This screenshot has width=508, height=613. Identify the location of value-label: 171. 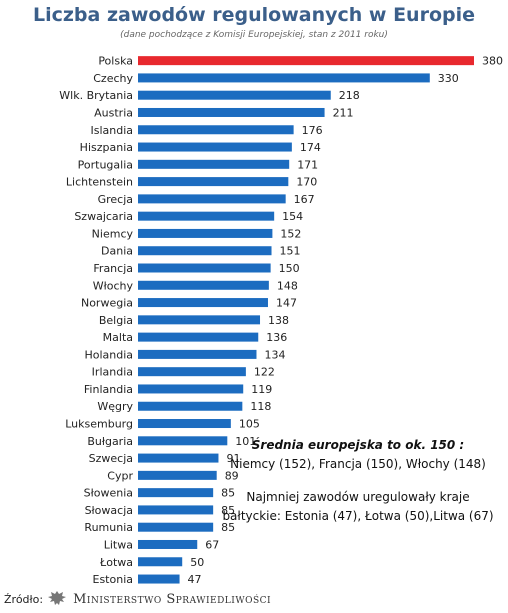
(307, 164).